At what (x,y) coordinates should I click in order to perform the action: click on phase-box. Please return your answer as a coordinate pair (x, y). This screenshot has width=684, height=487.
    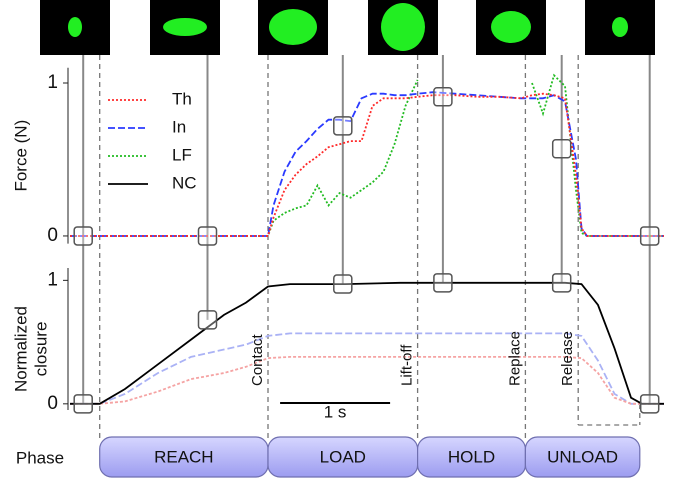
    Looking at the image, I should click on (582, 457).